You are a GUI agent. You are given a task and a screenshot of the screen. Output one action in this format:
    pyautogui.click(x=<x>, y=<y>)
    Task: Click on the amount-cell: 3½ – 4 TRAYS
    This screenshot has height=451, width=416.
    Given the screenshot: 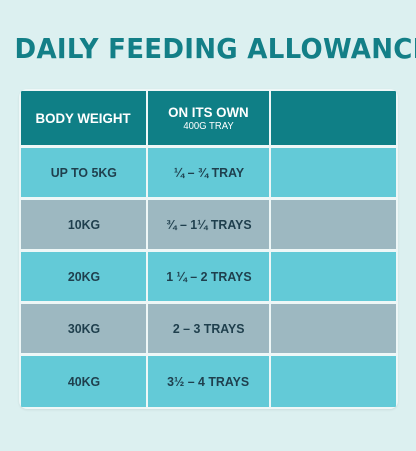 What is the action you would take?
    pyautogui.click(x=208, y=381)
    